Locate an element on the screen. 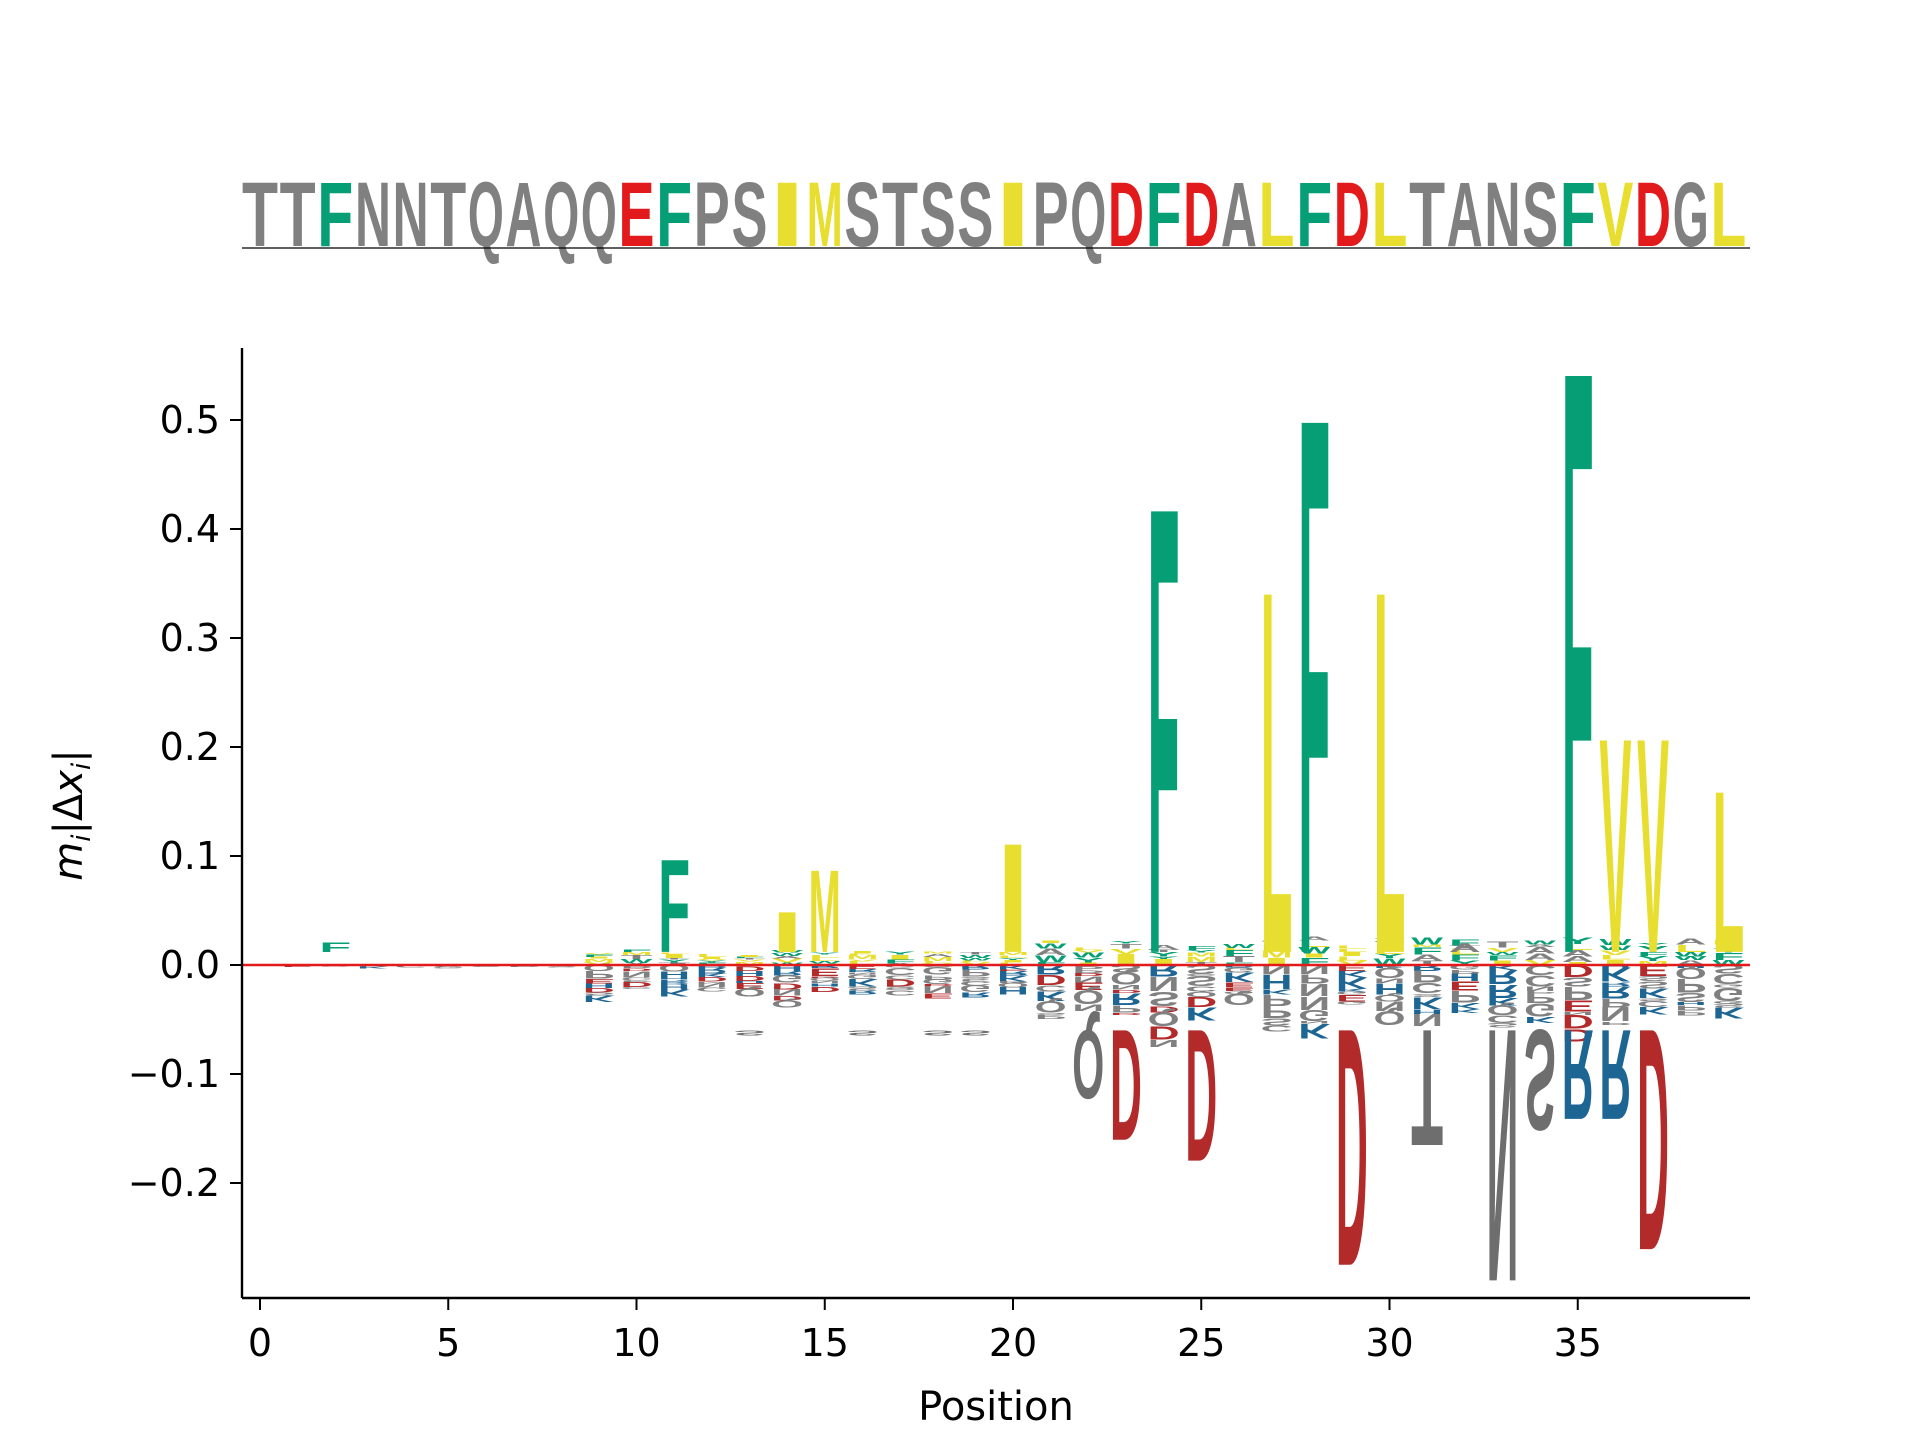  logo-letter-positive: M is located at coordinates (825, 912).